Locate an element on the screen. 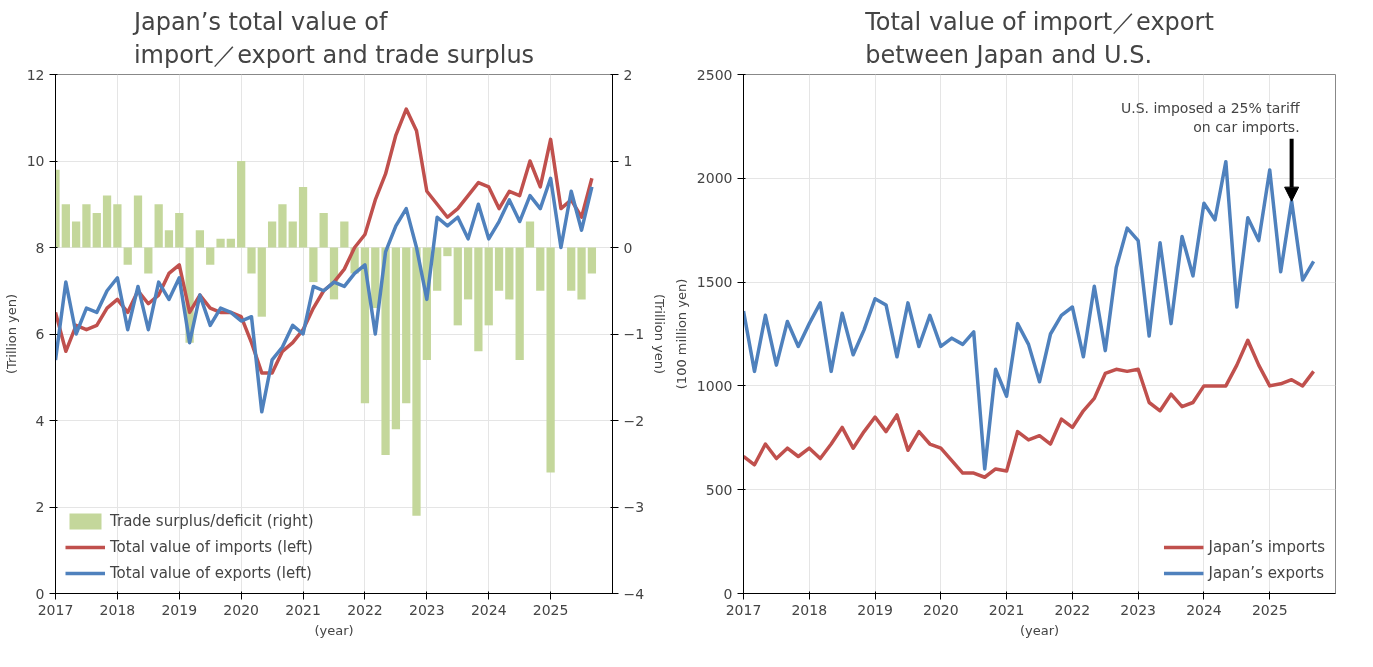 This screenshot has height=667, width=1373. y-axis-title: (Trillion yen) is located at coordinates (11, 334).